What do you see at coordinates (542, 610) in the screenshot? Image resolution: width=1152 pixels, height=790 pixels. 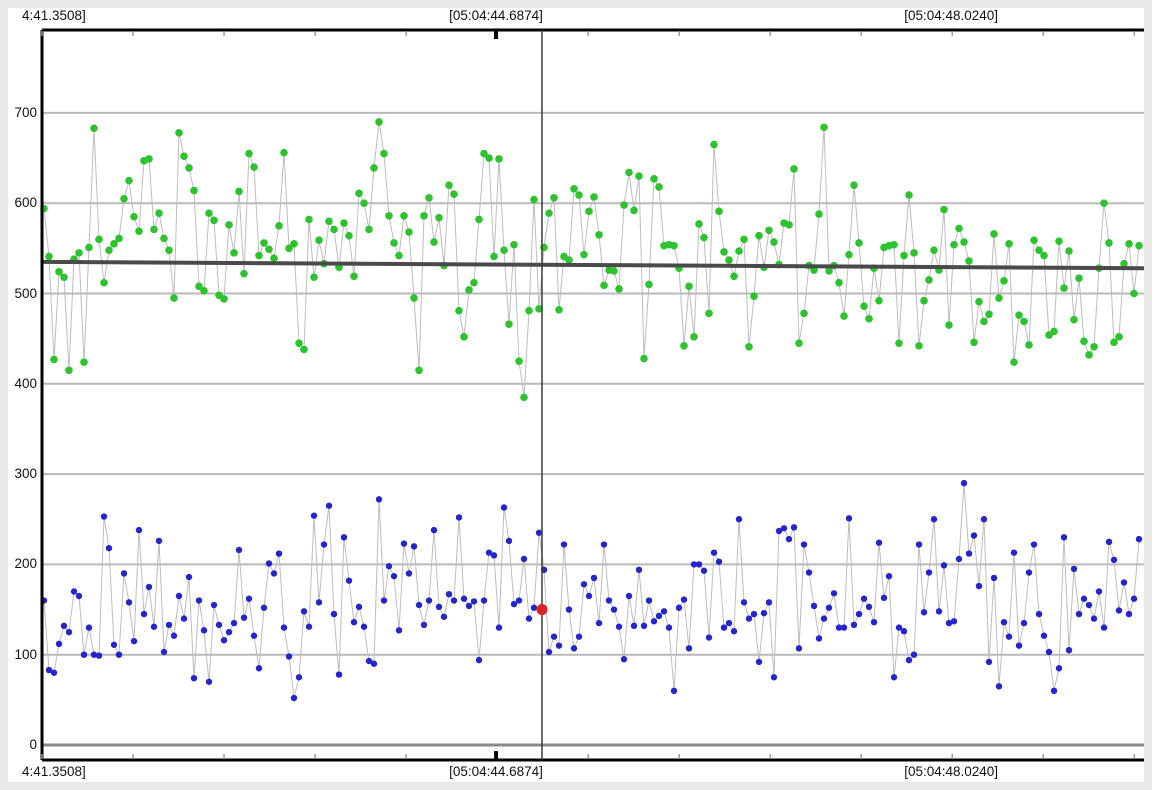 I see `selected-point-marker` at bounding box center [542, 610].